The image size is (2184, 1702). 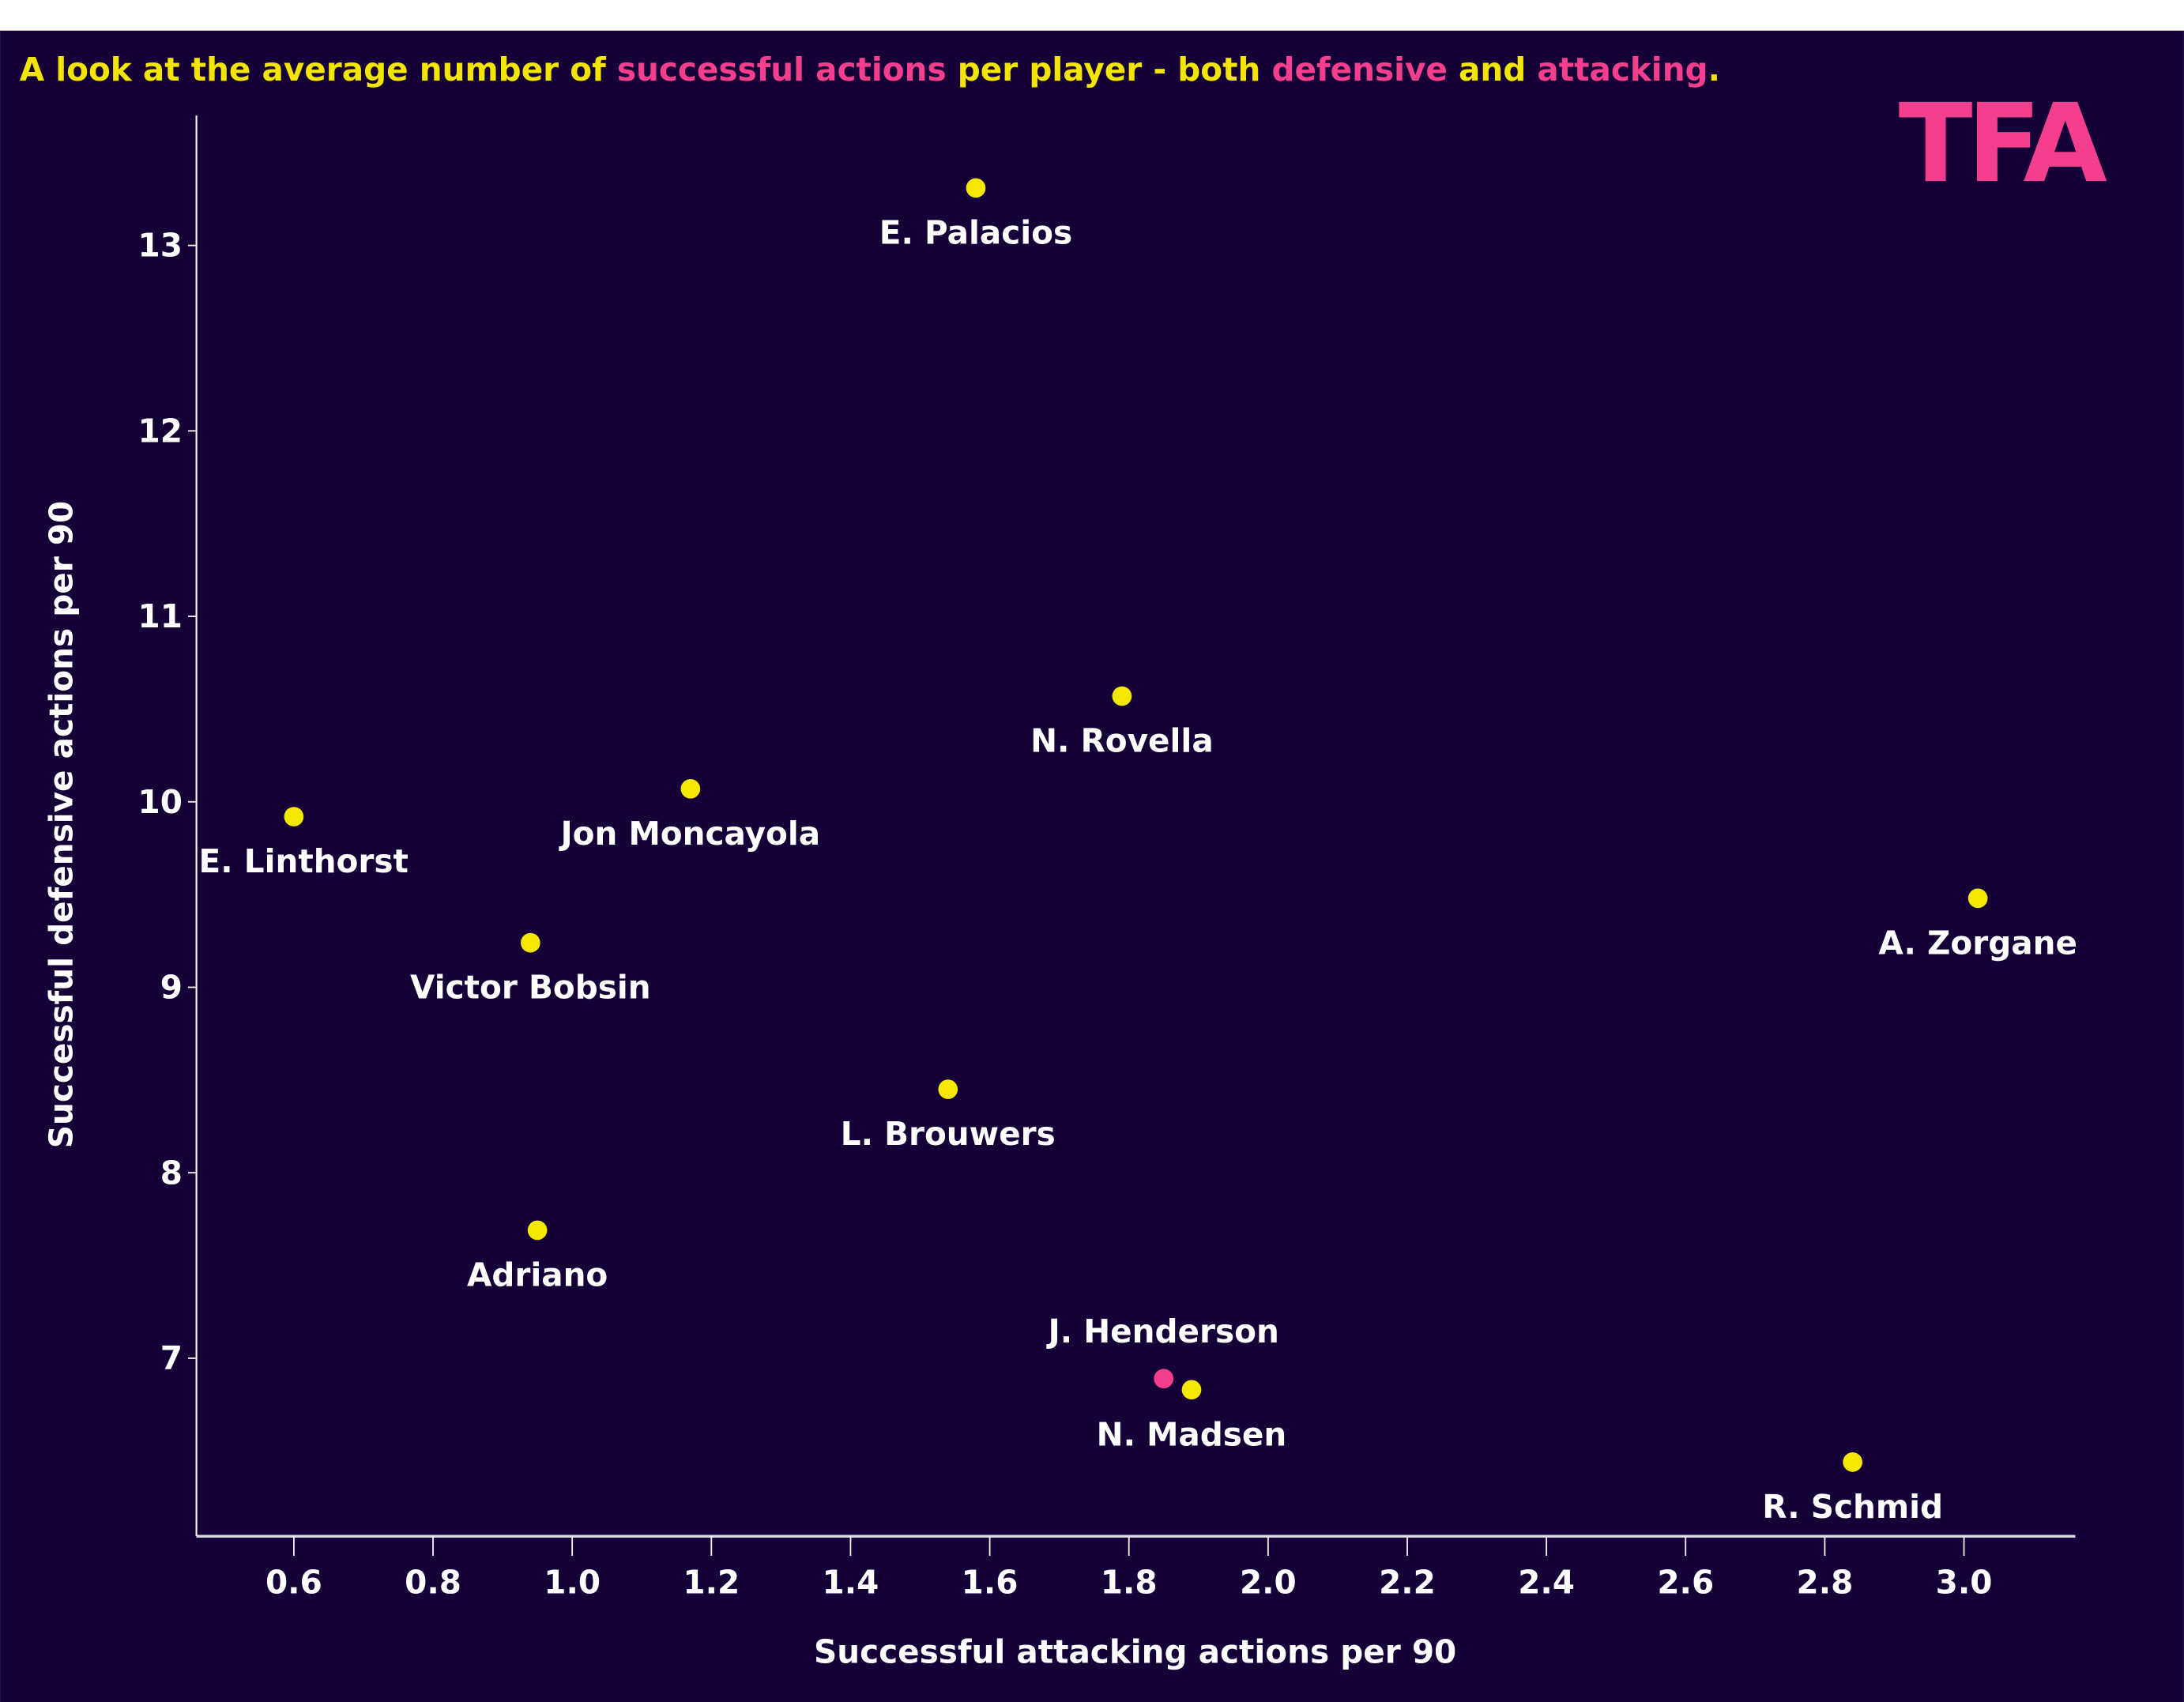 What do you see at coordinates (1546, 1583) in the screenshot?
I see `x-tick-label: 2.4` at bounding box center [1546, 1583].